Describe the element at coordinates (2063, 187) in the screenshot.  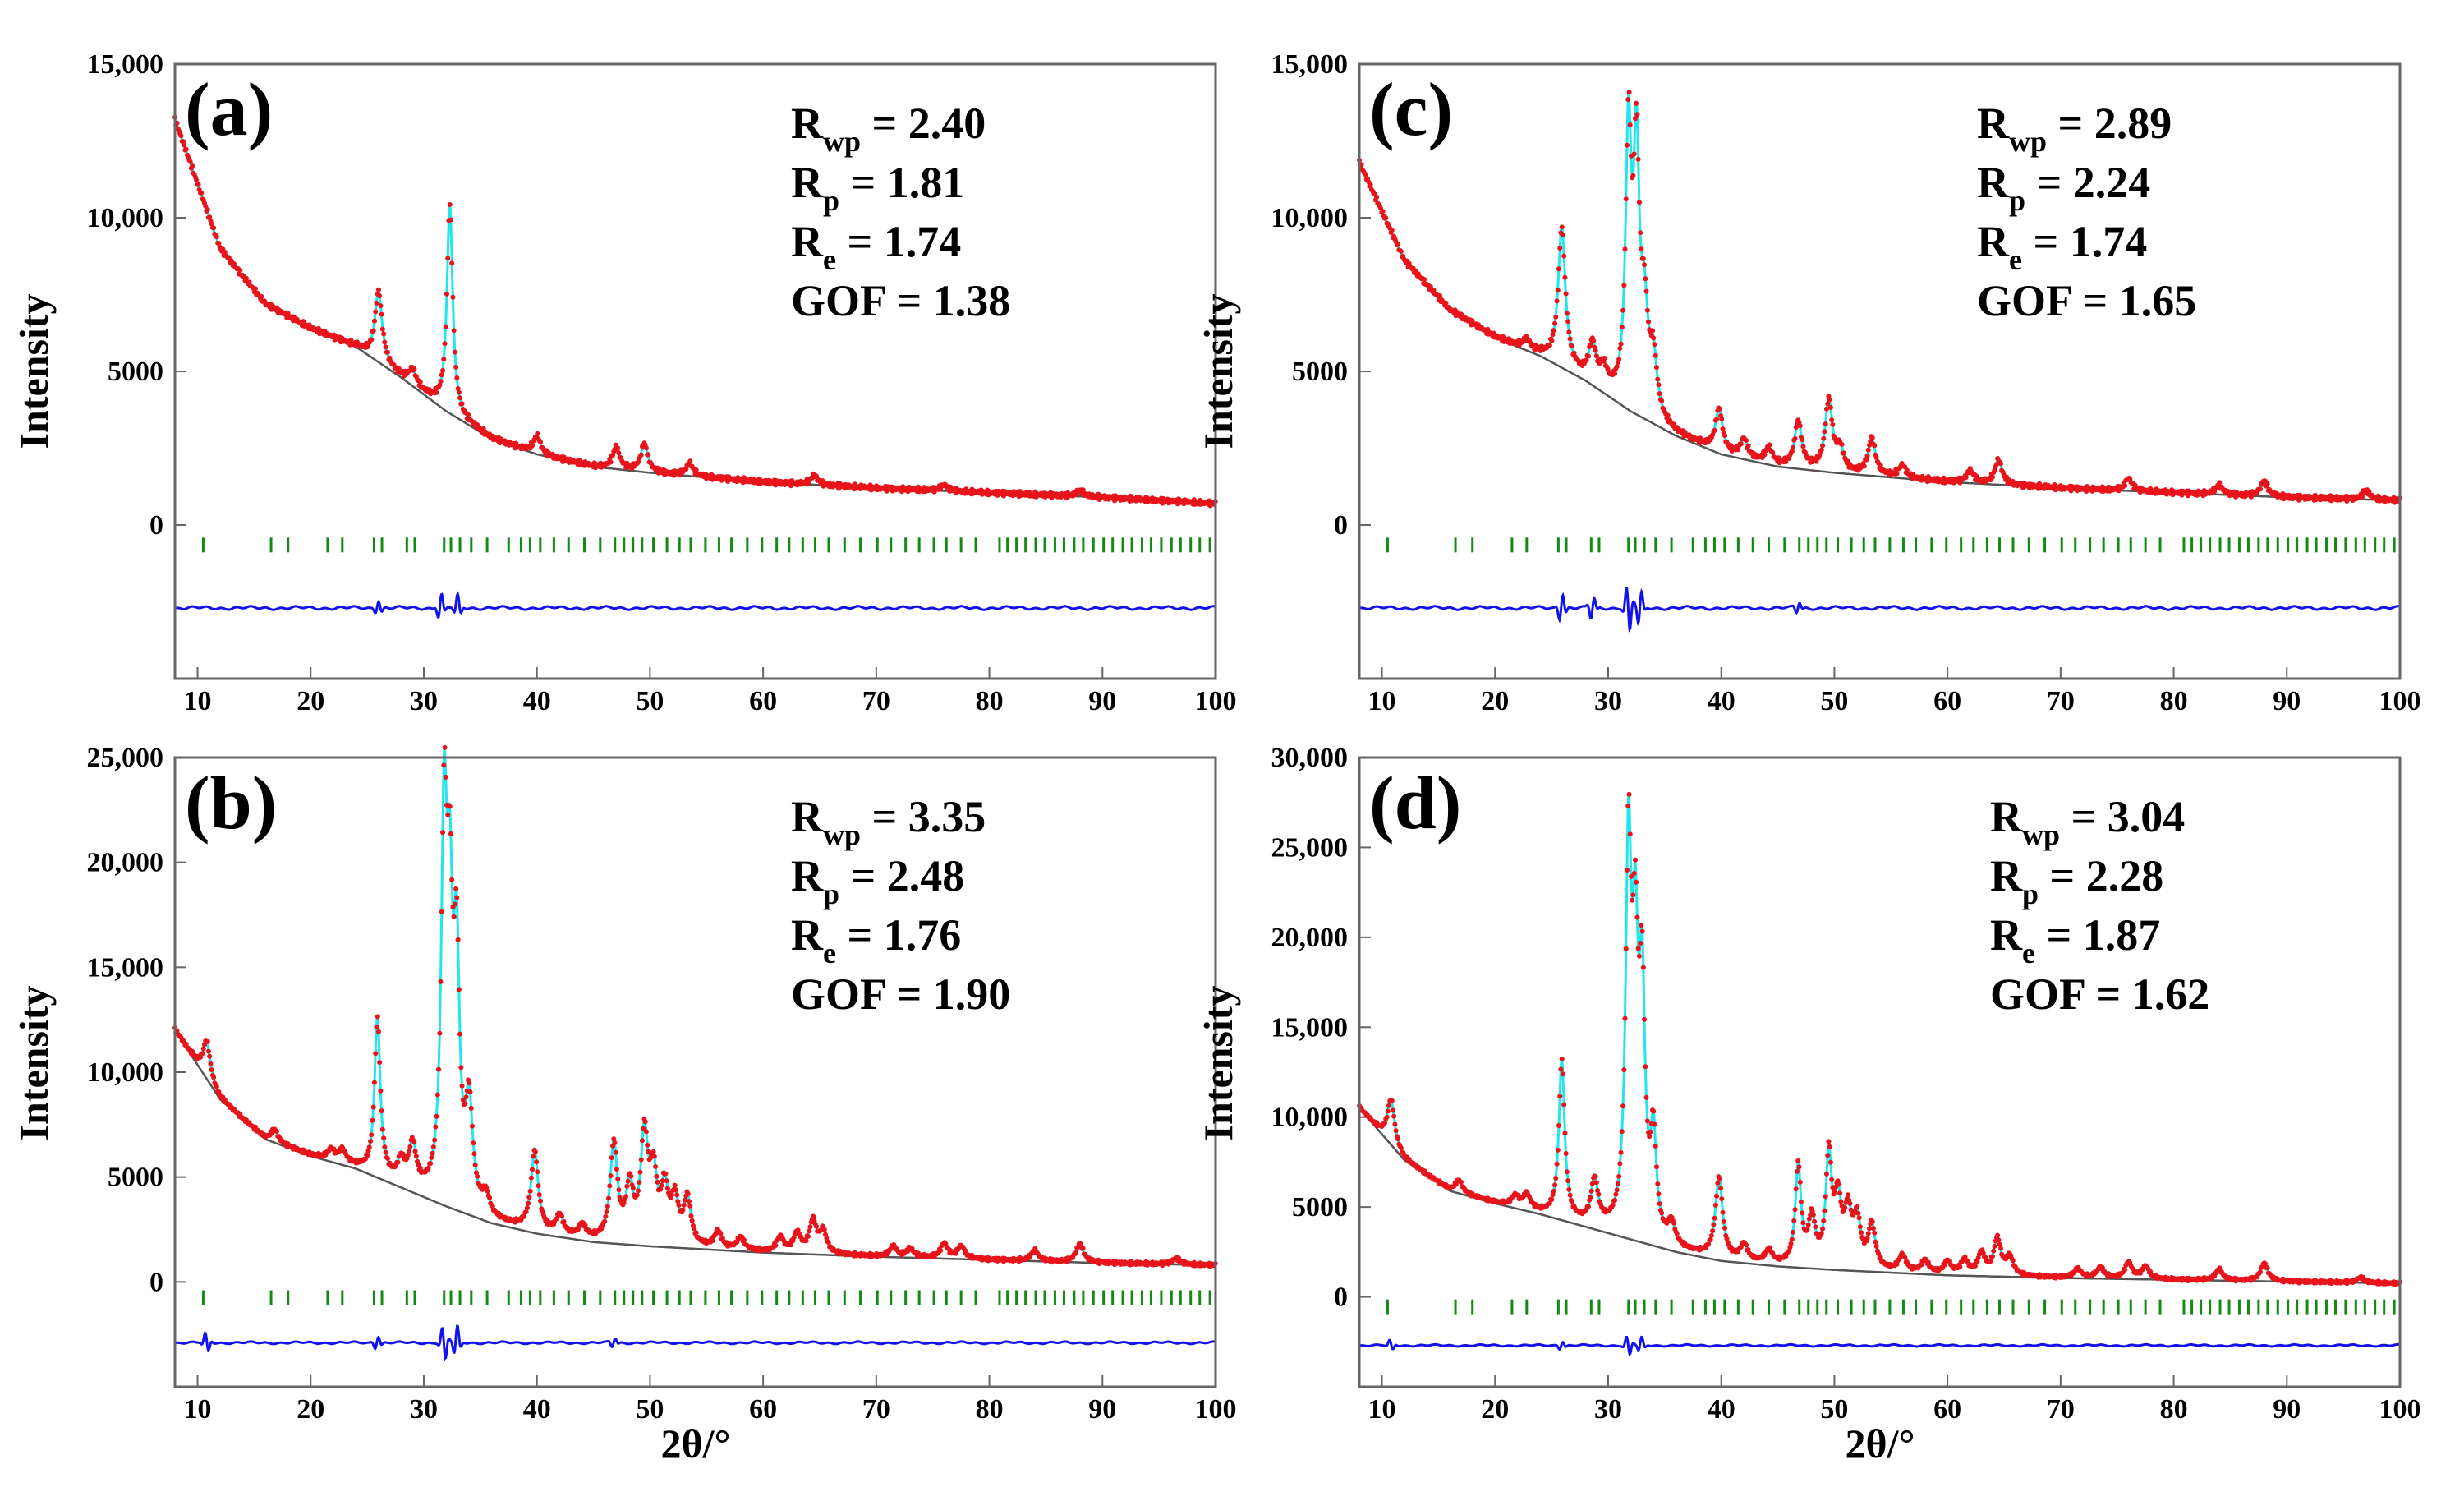
I see `panel-c-stat-p: Rp = 2.24` at that location.